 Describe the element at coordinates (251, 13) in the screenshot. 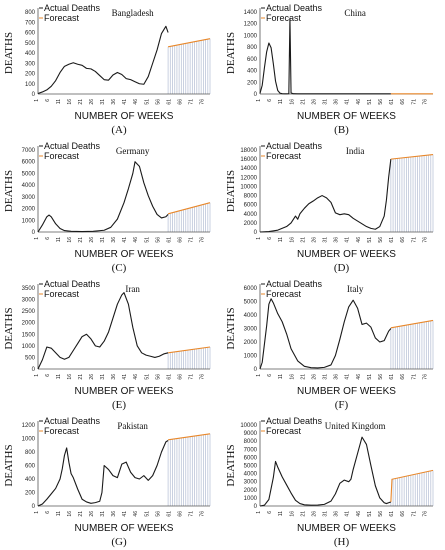

I see `y-tick-label: 1400` at that location.